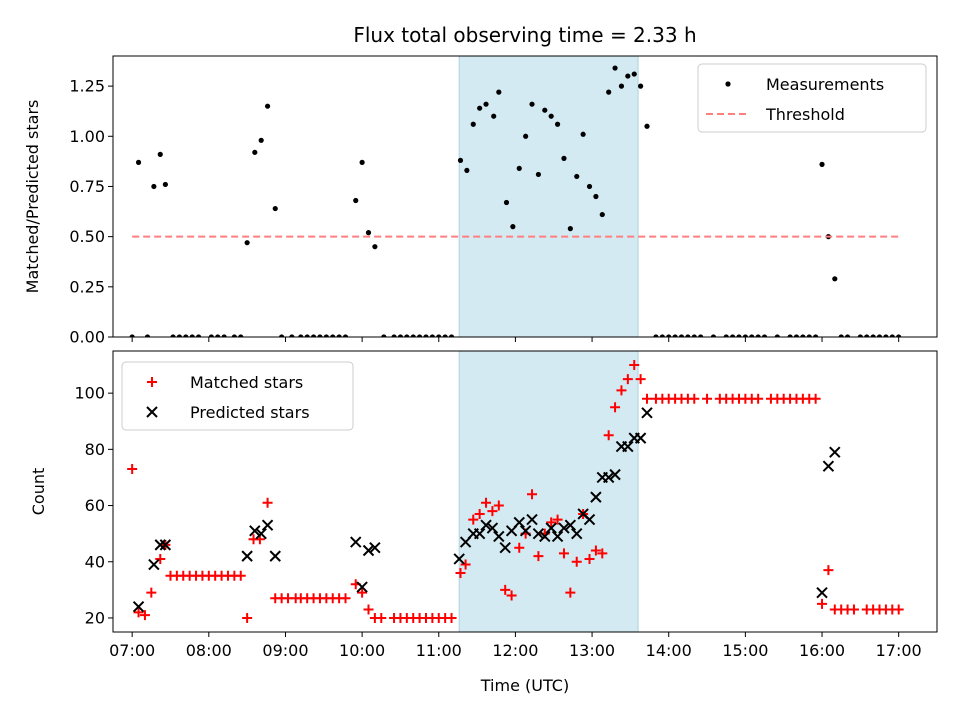  What do you see at coordinates (285, 650) in the screenshot?
I see `bottom-xtick-label: 09:00` at bounding box center [285, 650].